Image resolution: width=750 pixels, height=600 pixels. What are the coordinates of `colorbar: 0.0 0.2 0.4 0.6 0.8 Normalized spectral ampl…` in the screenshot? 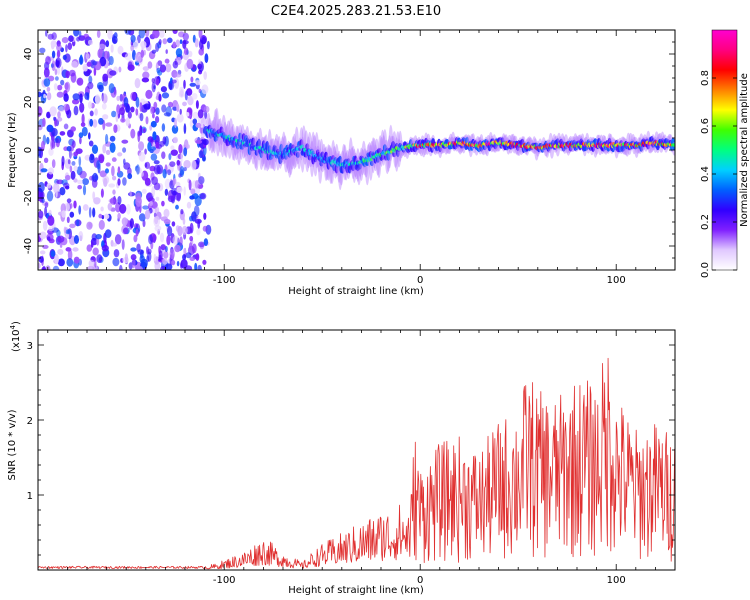 It's located at (725, 153).